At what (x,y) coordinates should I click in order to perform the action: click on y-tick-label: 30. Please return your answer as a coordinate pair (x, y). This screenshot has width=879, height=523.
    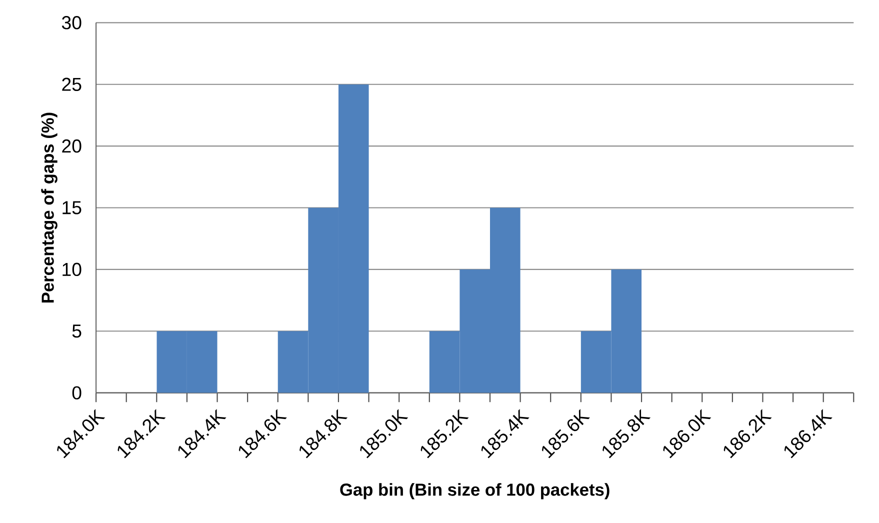
    Looking at the image, I should click on (72, 23).